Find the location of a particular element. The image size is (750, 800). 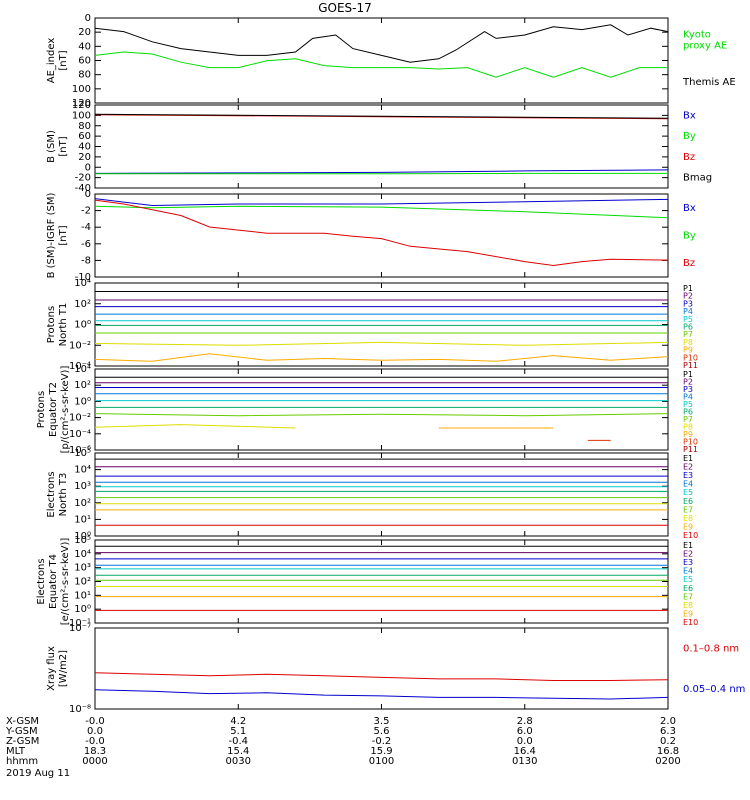

legend-label: proxy AE is located at coordinates (705, 45).